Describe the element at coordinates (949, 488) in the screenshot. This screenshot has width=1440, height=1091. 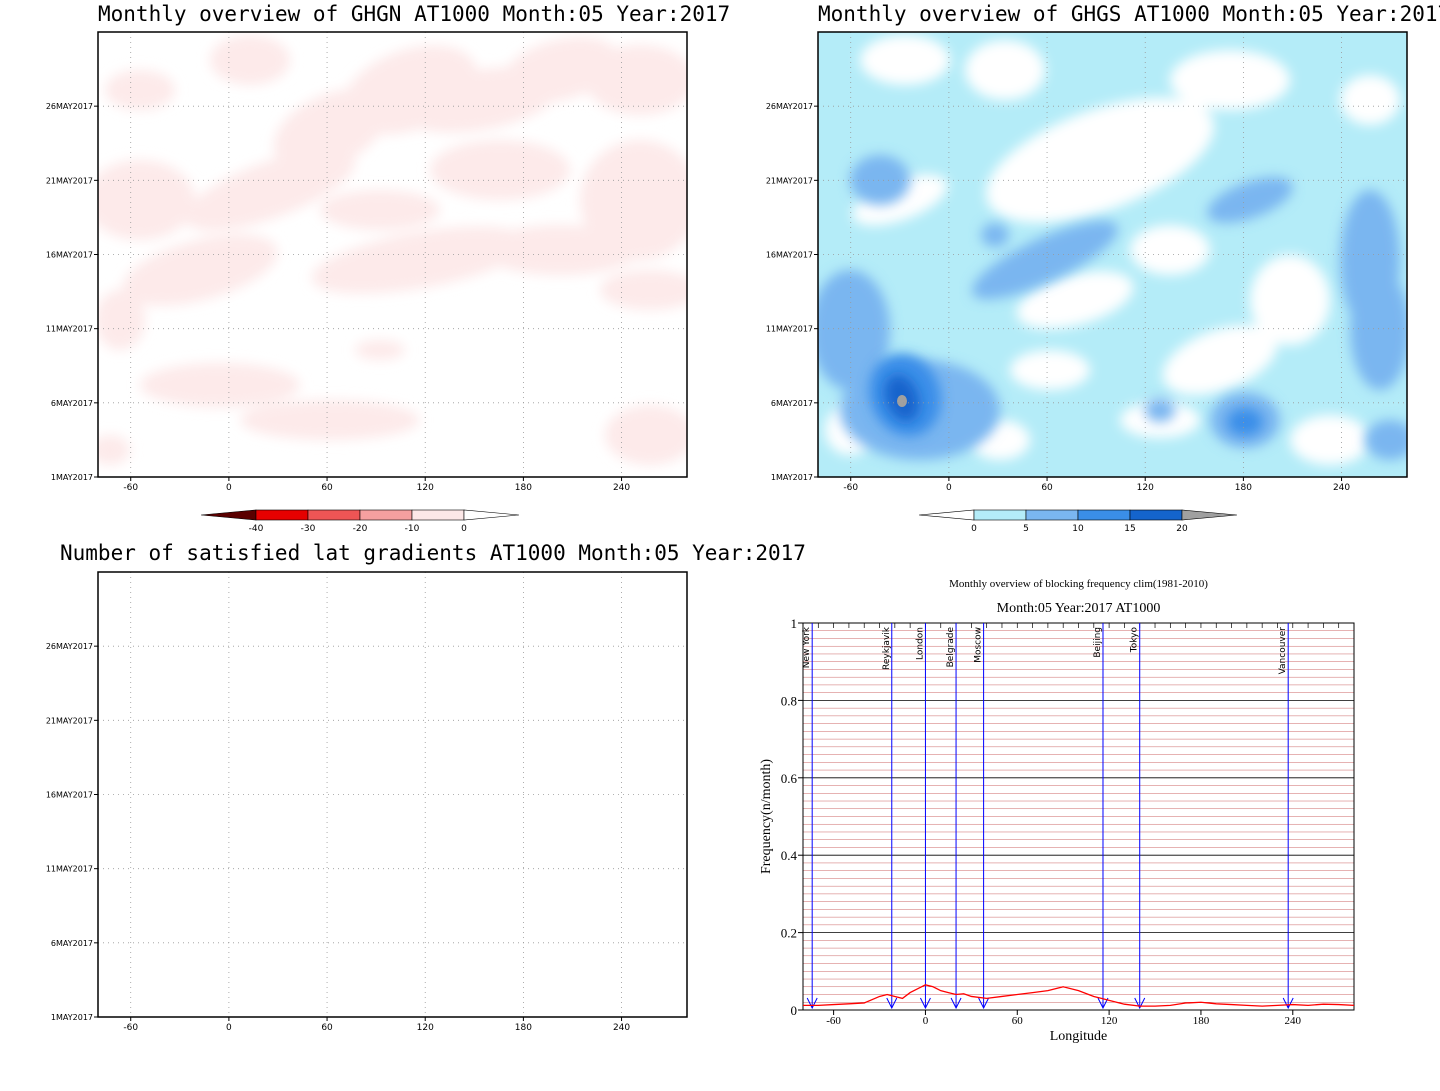
I see `x-tick-label: 0` at that location.